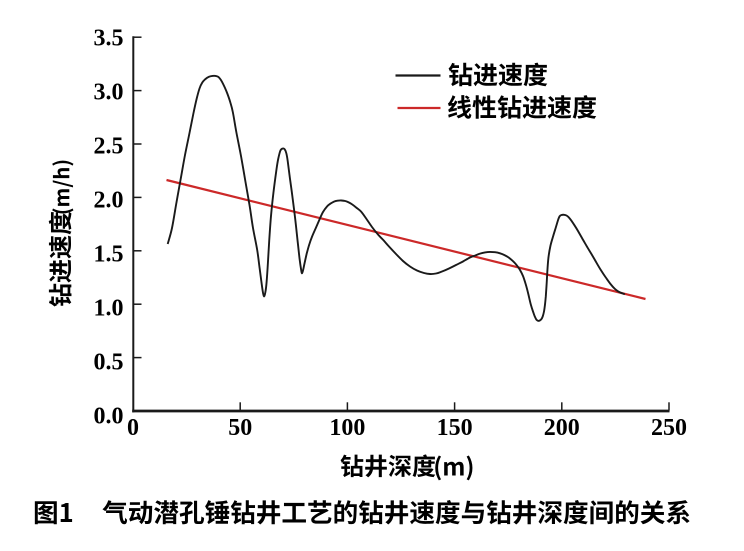  Describe the element at coordinates (669, 428) in the screenshot. I see `svg-text: 250` at that location.